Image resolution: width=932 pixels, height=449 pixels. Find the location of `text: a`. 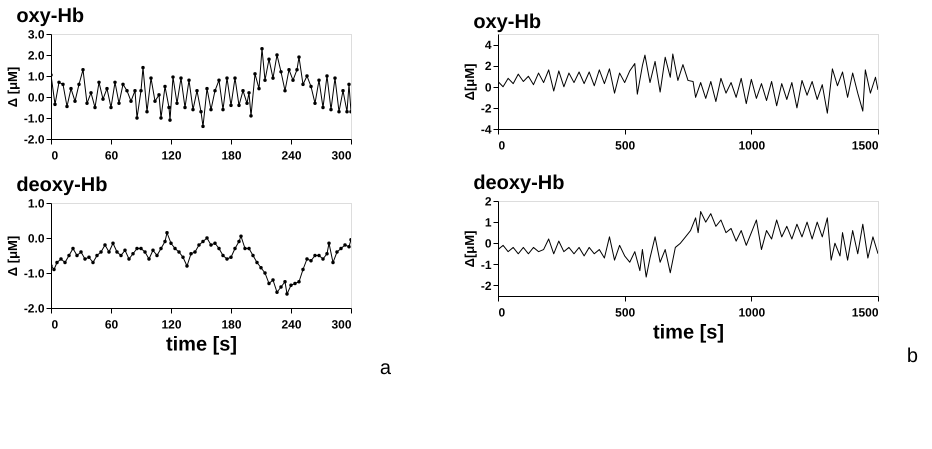

text: a is located at coordinates (386, 368).